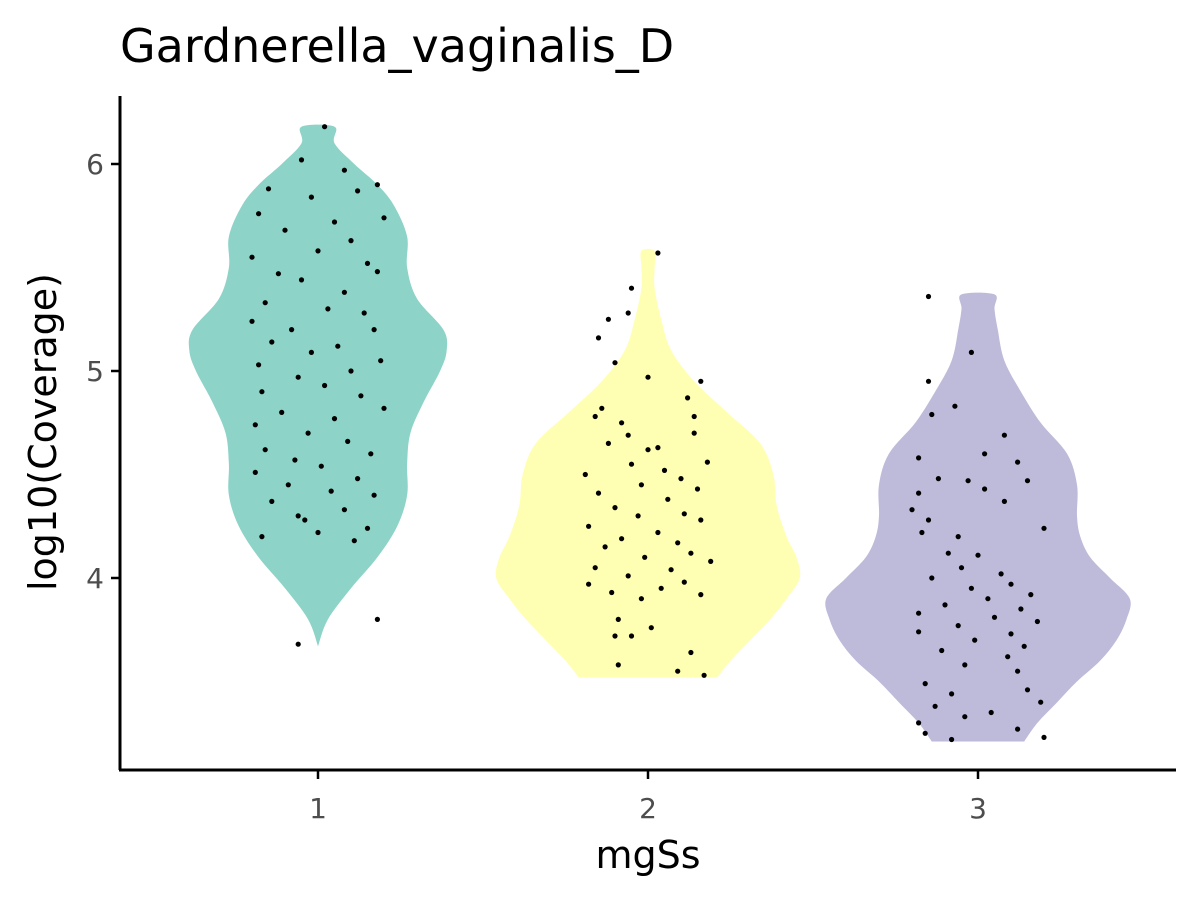  I want to click on y-tick-label: 4, so click(95, 578).